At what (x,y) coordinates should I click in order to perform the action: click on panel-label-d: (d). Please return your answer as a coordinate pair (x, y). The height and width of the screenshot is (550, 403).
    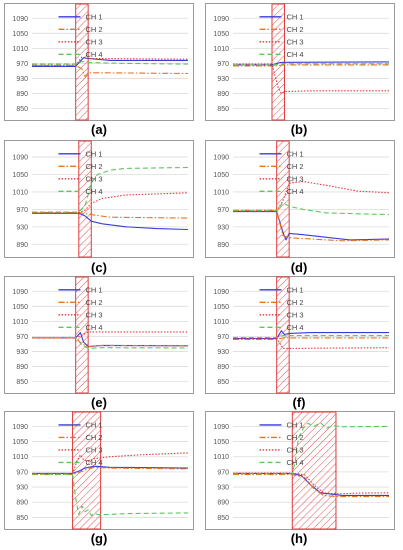
    Looking at the image, I should click on (299, 267).